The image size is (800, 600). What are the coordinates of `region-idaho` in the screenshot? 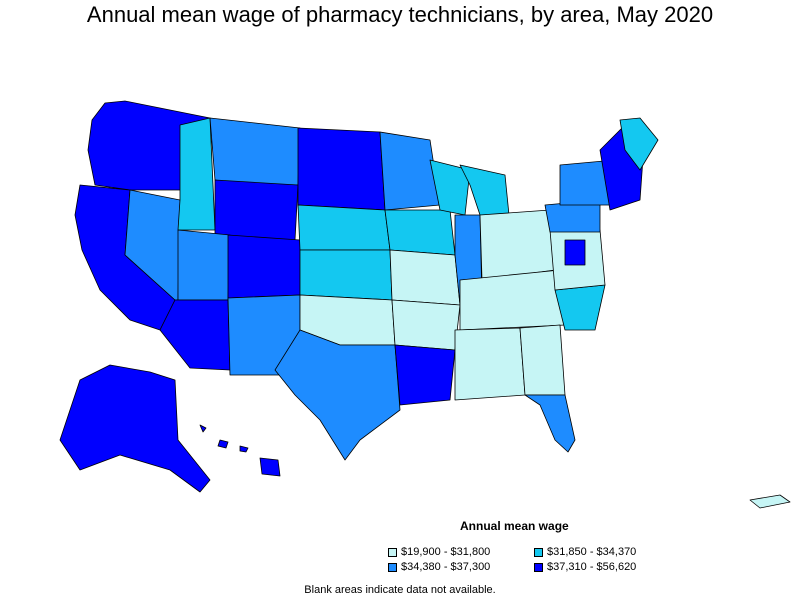 It's located at (196, 174).